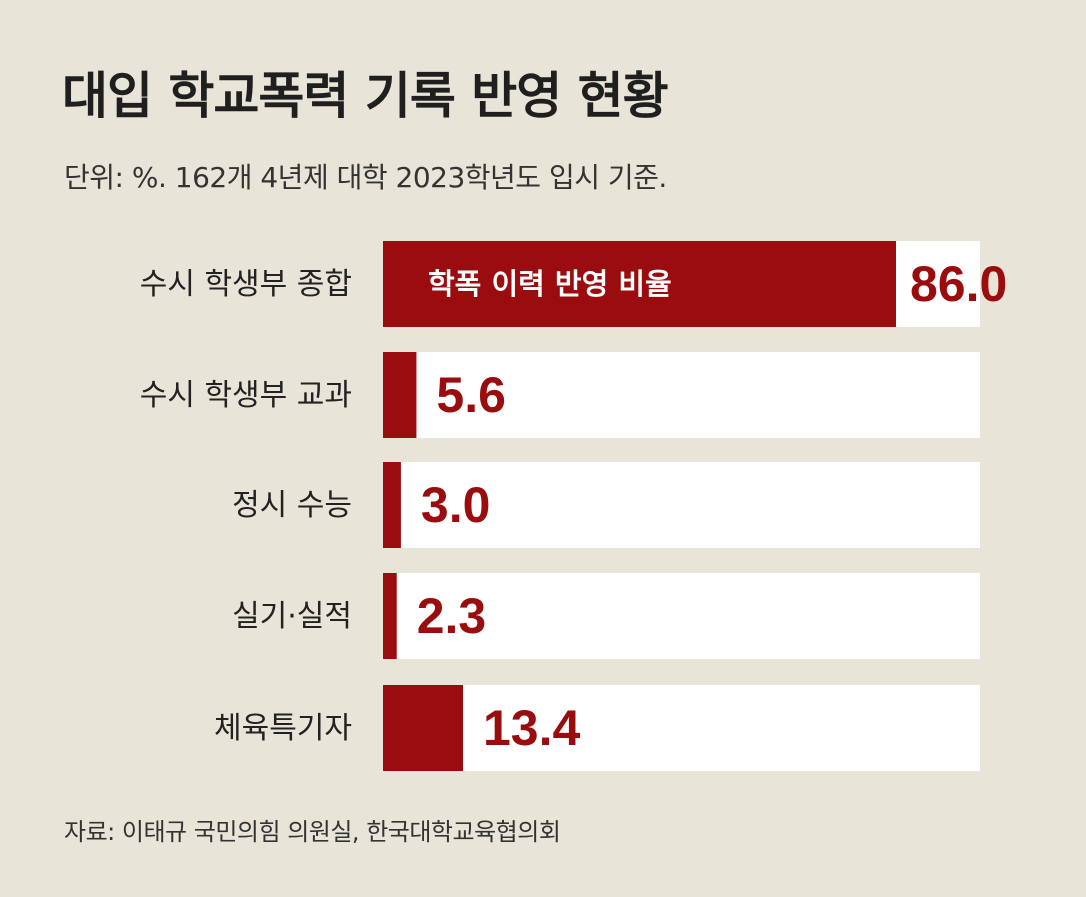 The height and width of the screenshot is (897, 1086). What do you see at coordinates (312, 832) in the screenshot?
I see `source-note: 자료: 이태규 국민의힘 의원실, 한국대학교육협의회` at bounding box center [312, 832].